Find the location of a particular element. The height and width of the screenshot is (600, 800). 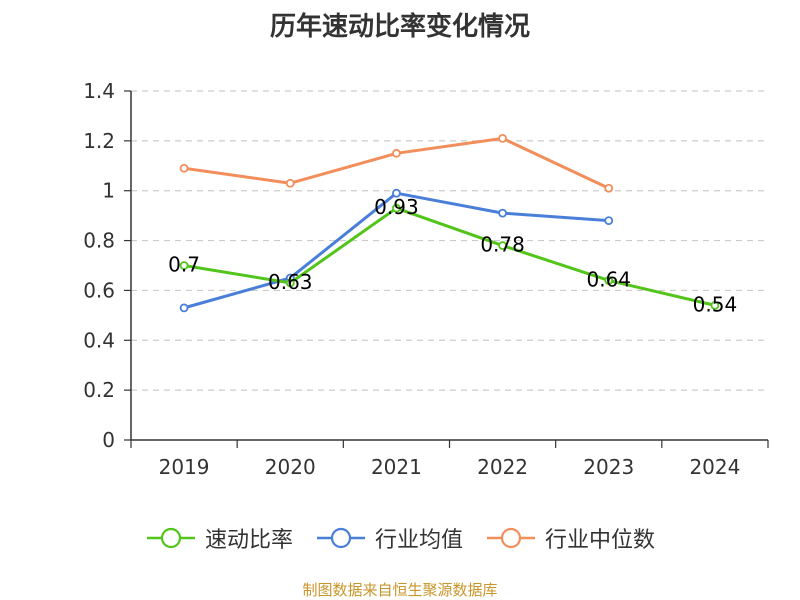

data-label: 0.7 is located at coordinates (184, 265).